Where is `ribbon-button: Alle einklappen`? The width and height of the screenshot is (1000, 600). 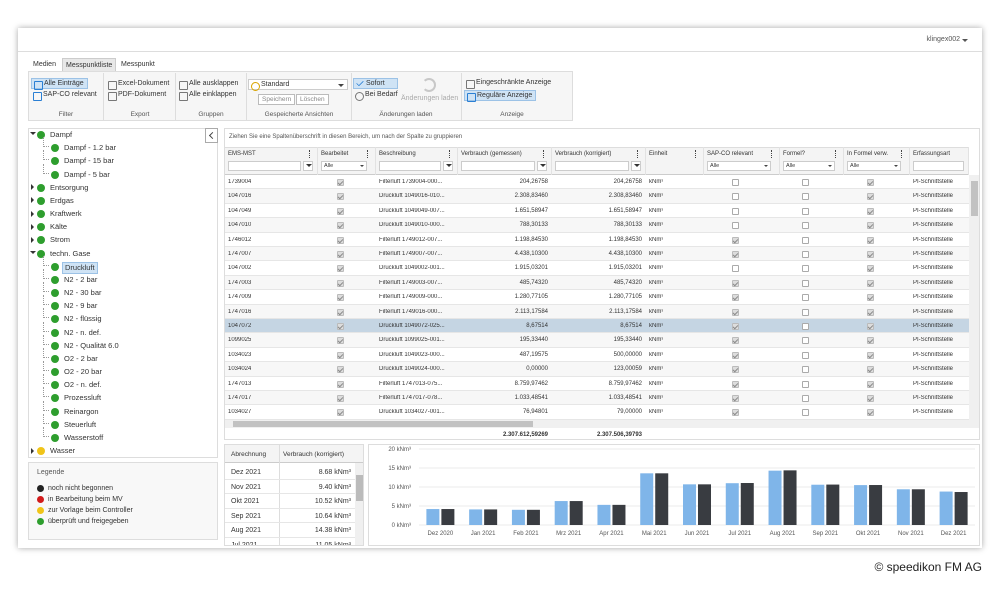
ribbon-button: Alle einklappen is located at coordinates (208, 95).